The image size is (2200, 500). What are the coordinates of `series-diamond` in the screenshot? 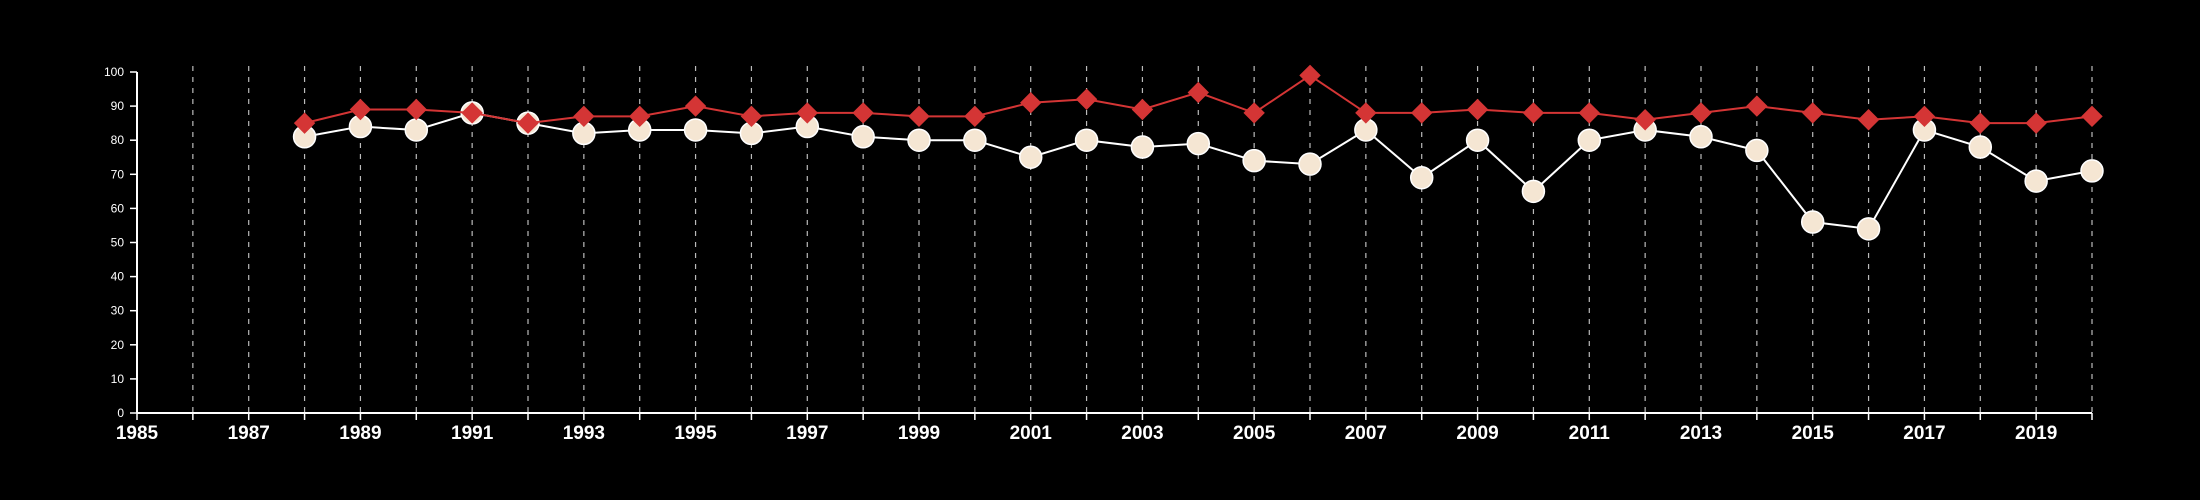 It's located at (1198, 99).